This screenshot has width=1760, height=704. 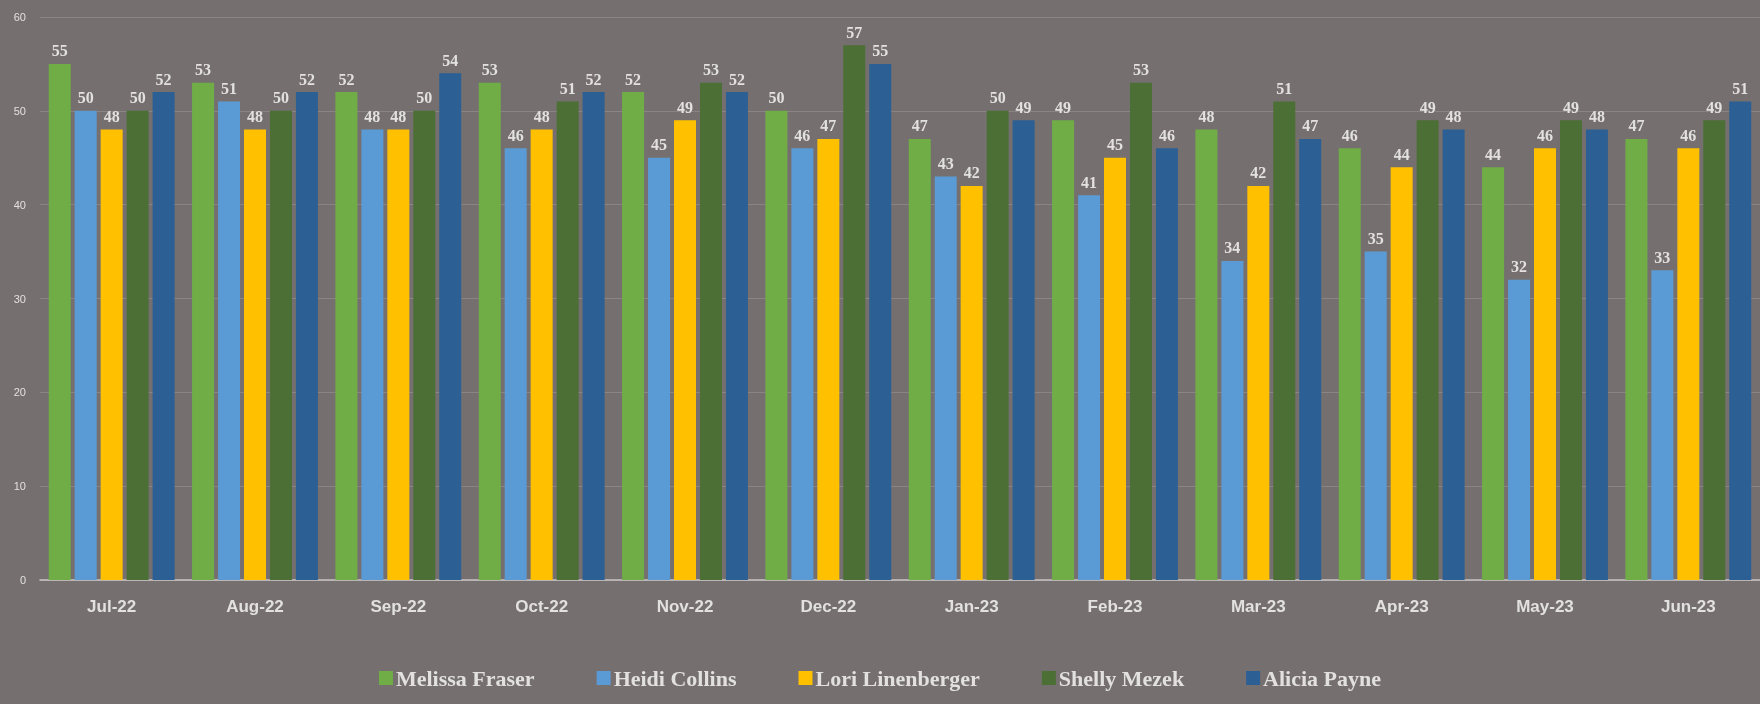 I want to click on y-tick-label: 20, so click(x=19, y=392).